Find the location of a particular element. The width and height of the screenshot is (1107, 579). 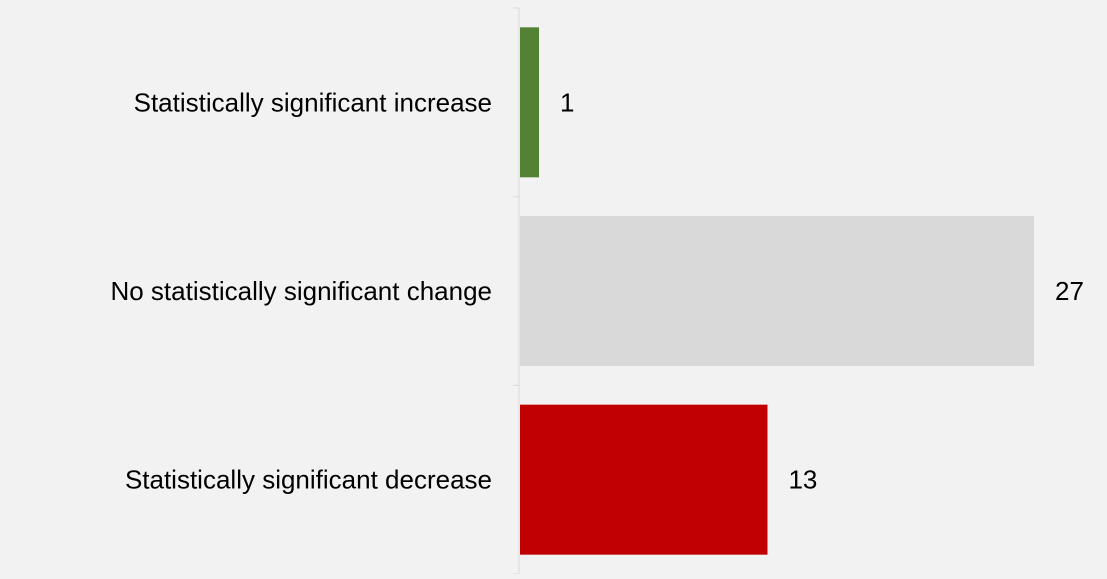

category-label-2: Statistically significant decrease is located at coordinates (308, 480).